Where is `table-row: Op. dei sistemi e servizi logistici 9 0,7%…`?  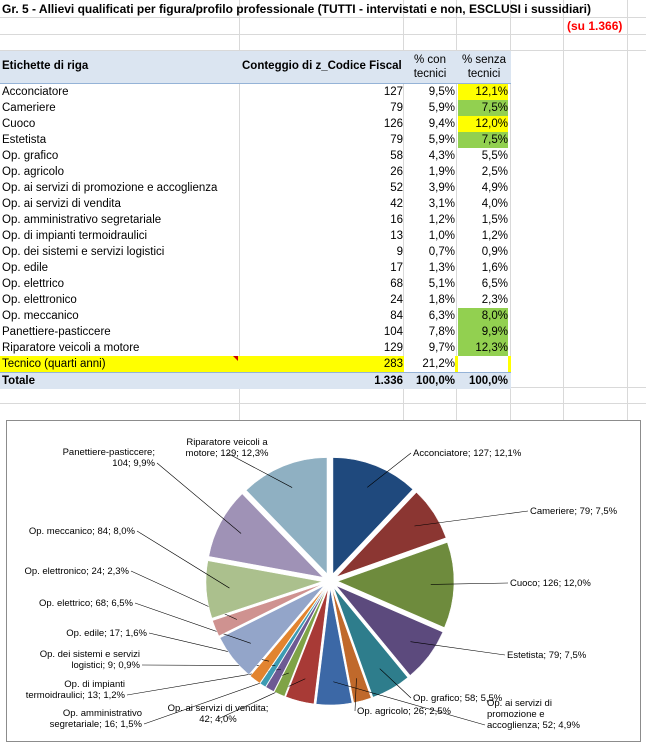 table-row: Op. dei sistemi e servizi logistici 9 0,7%… is located at coordinates (255, 252).